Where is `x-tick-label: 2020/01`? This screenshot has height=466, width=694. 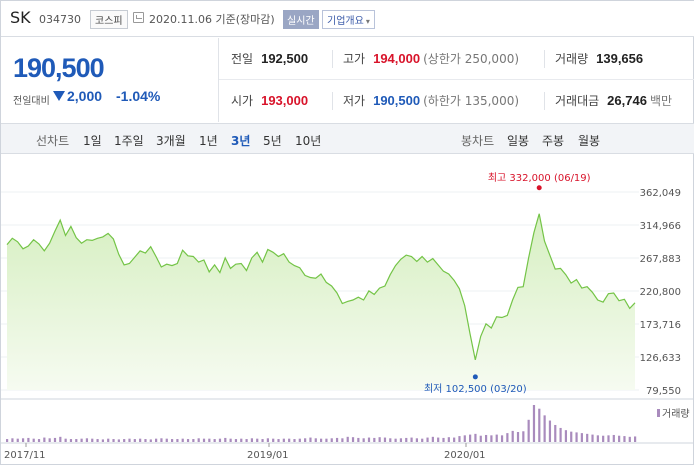
x-tick-label: 2020/01 is located at coordinates (465, 455).